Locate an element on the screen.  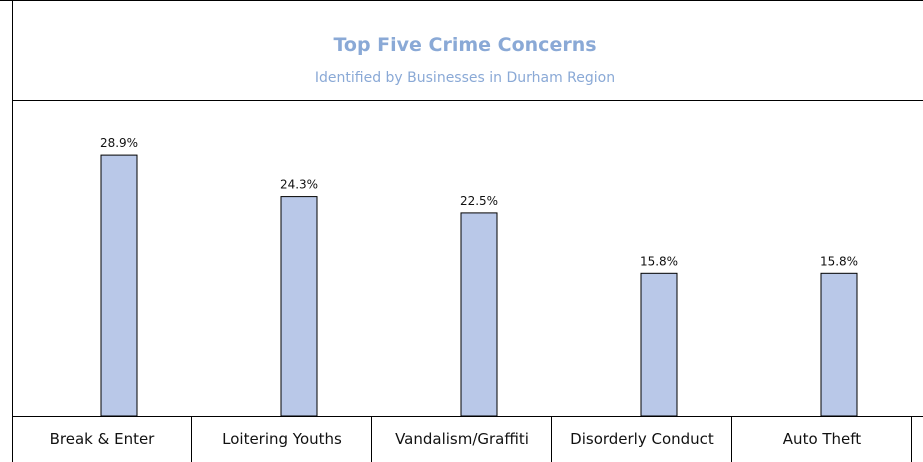
value-label-4: 15.8% is located at coordinates (659, 261).